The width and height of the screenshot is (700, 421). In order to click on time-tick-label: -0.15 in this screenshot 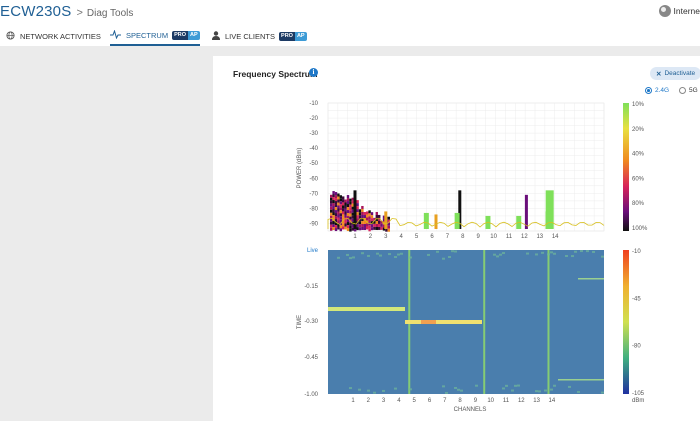, I will do `click(311, 287)`.